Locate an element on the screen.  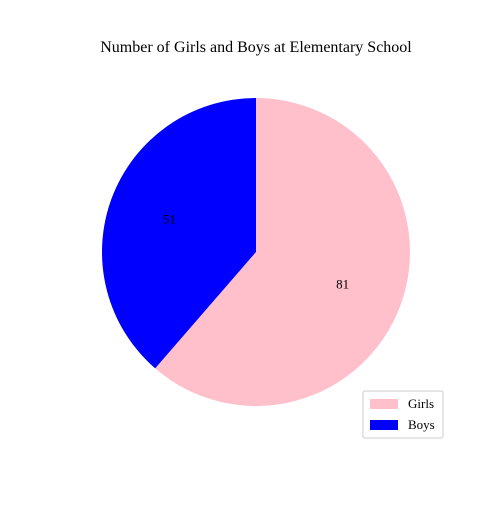
legend-swatch-girls is located at coordinates (384, 404).